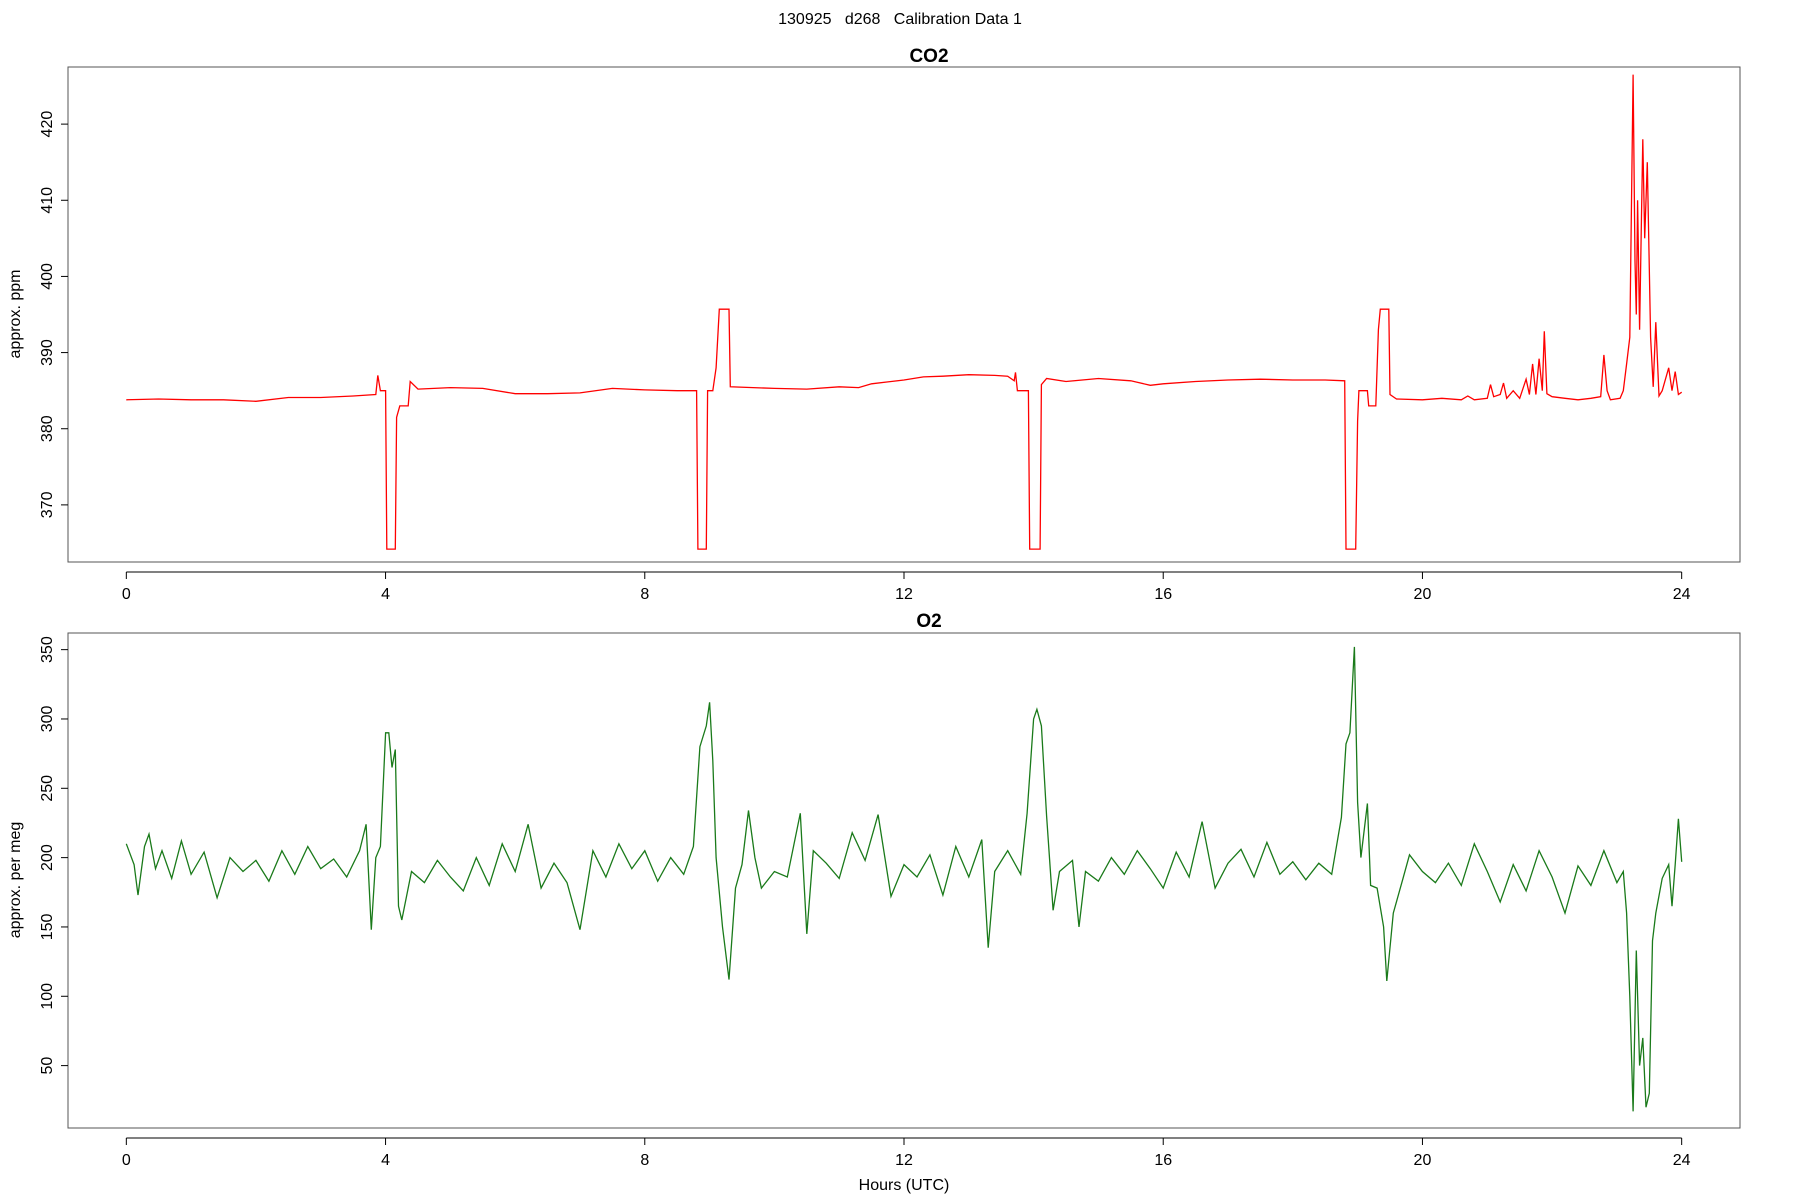 Image resolution: width=1800 pixels, height=1200 pixels. Describe the element at coordinates (928, 621) in the screenshot. I see `o2-chart-title: O2` at that location.